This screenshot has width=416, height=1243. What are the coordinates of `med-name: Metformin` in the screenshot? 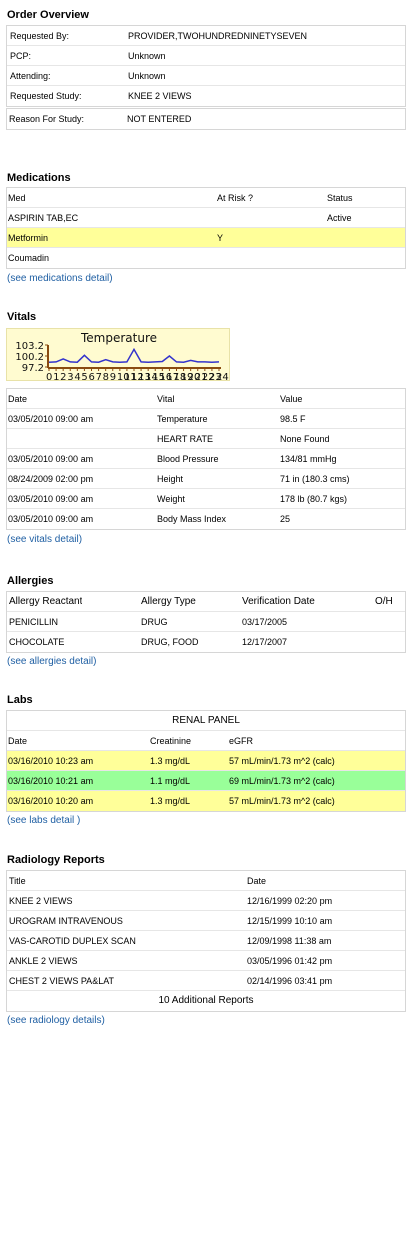 It's located at (28, 238).